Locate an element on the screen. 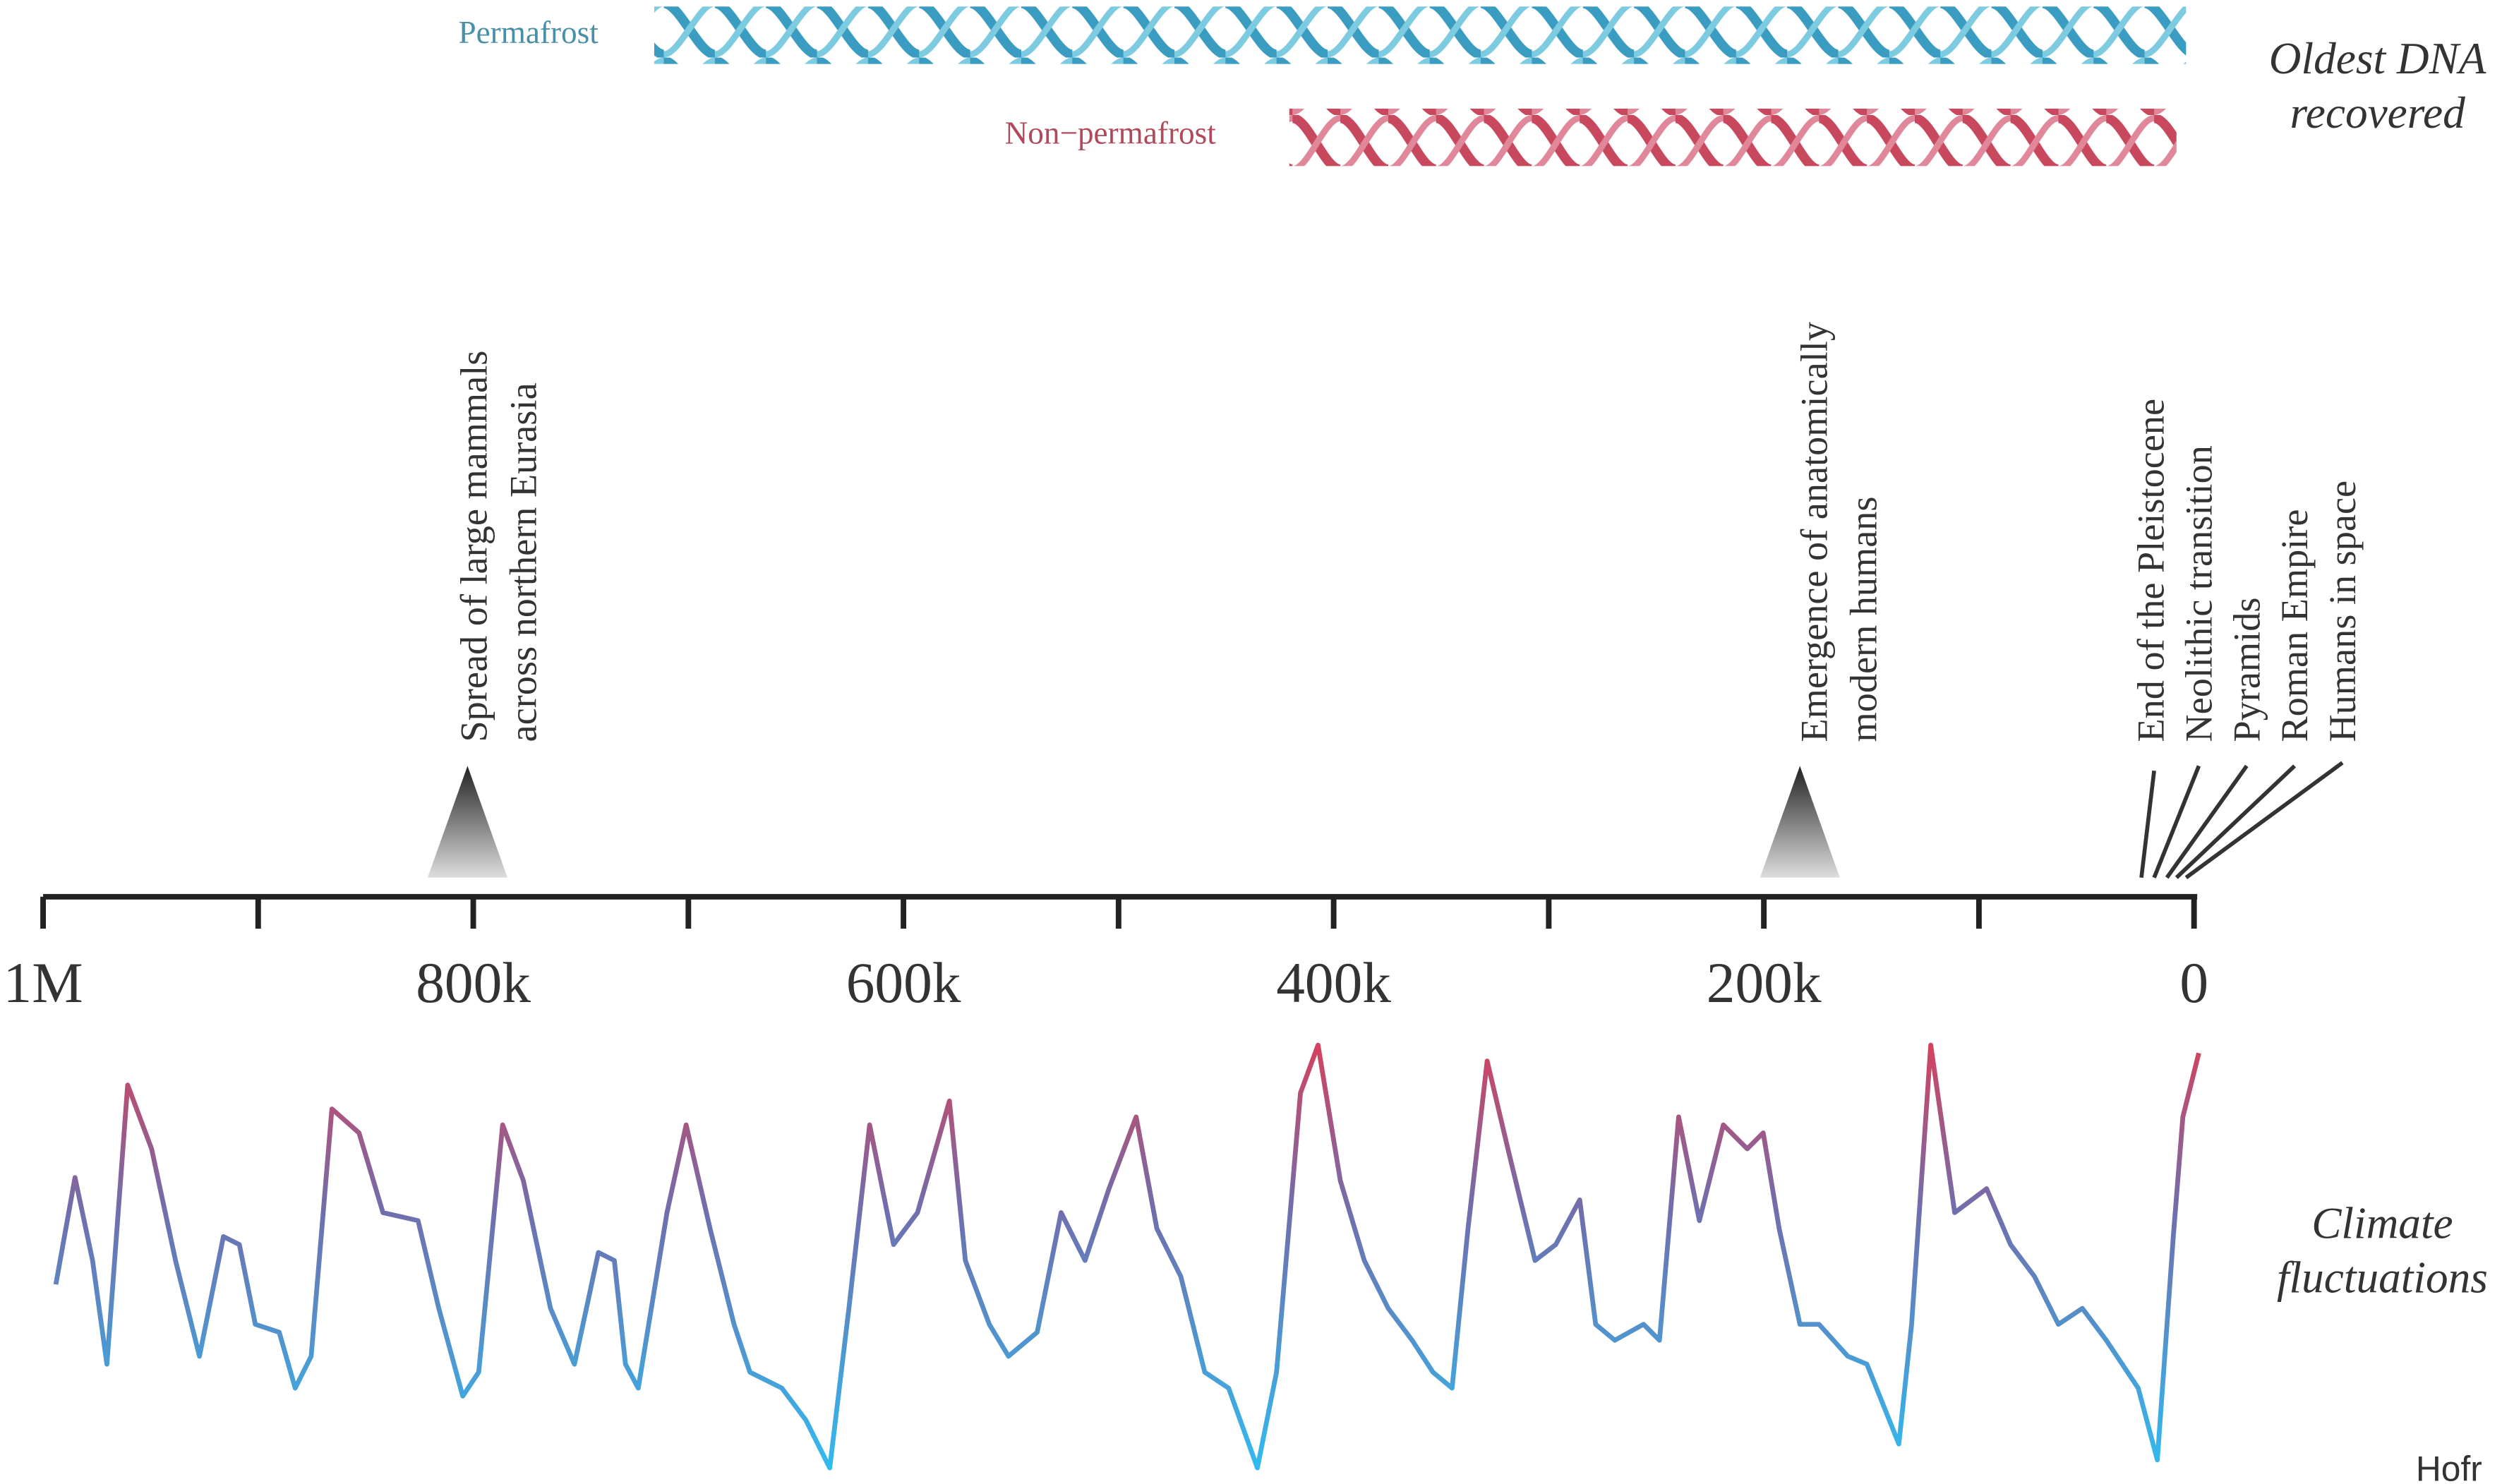 This screenshot has height=1484, width=2502. timeline-axis is located at coordinates (1119, 911).